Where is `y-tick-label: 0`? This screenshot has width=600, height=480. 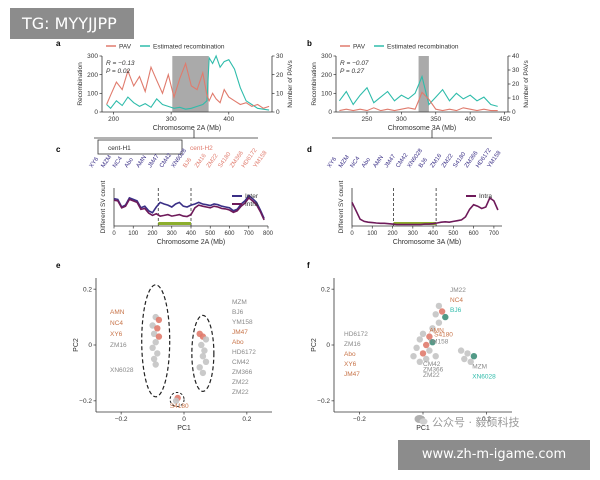
y-tick-label: 0 is located at coordinates (328, 345).